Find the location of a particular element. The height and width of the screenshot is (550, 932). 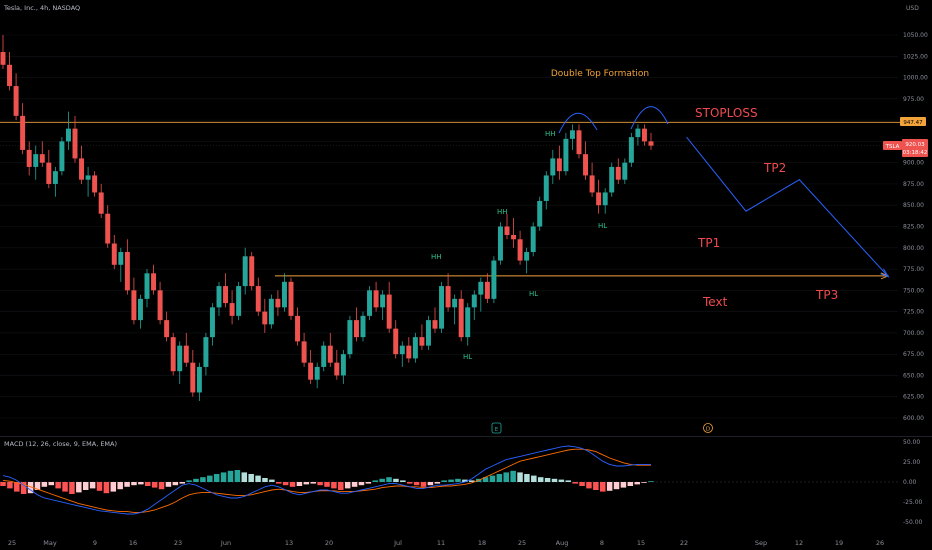

tp2-label: TP2 is located at coordinates (774, 168).